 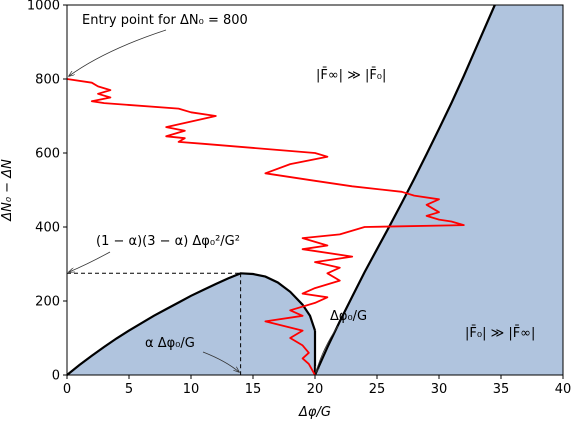 I want to click on x-tick-label: 0, so click(x=67, y=389).